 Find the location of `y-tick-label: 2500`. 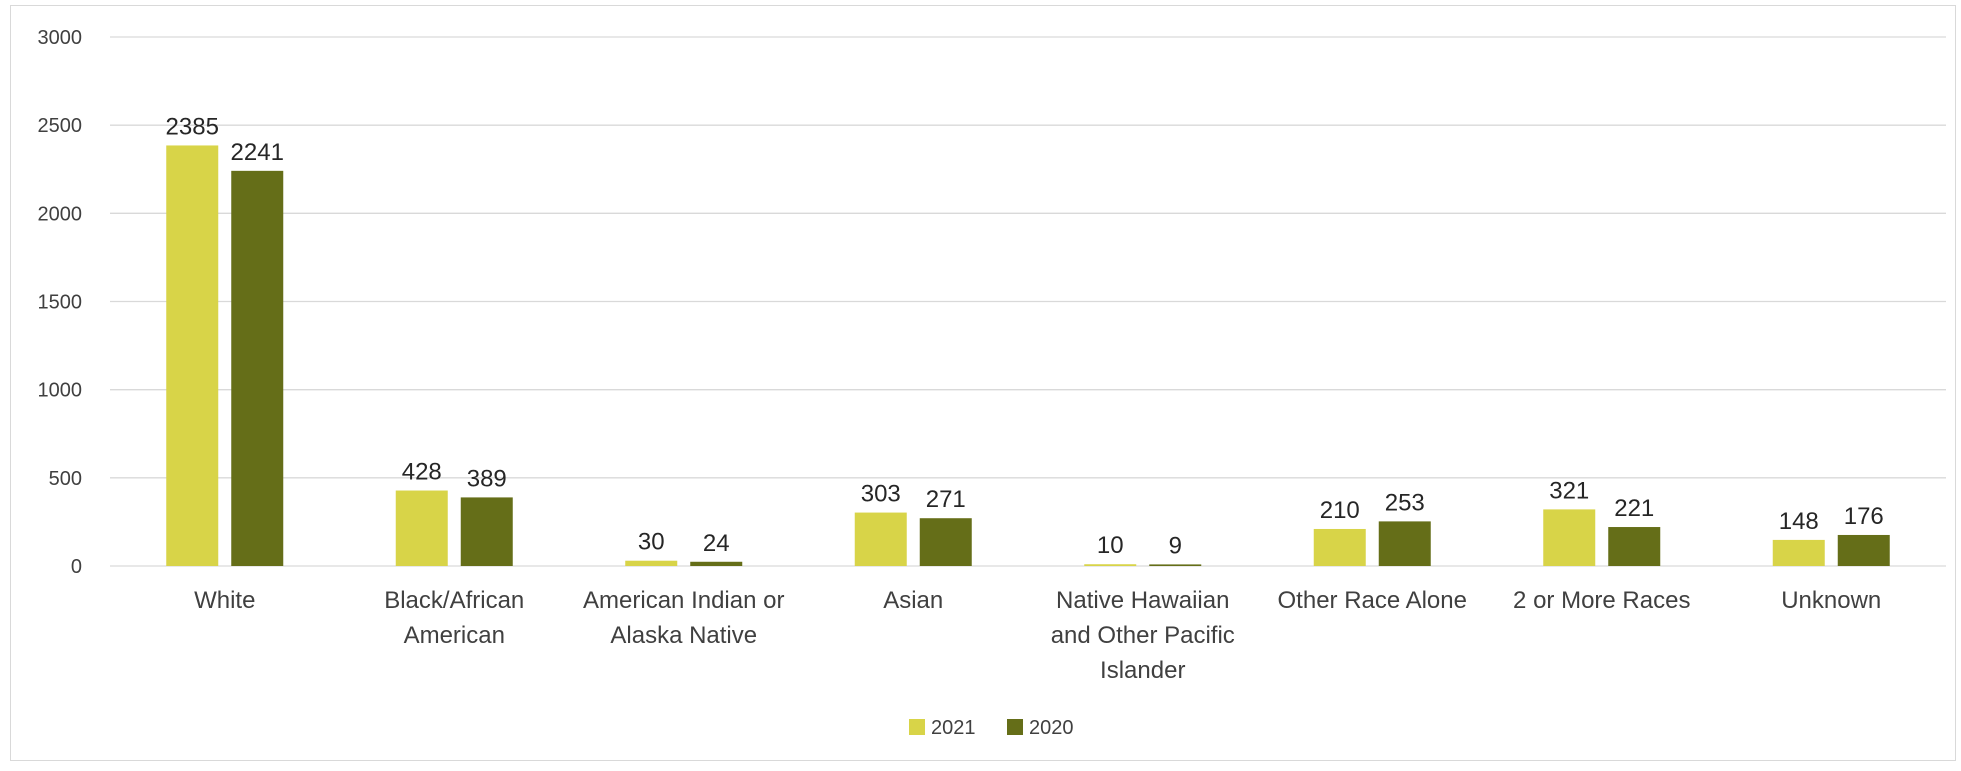

y-tick-label: 2500 is located at coordinates (60, 126).